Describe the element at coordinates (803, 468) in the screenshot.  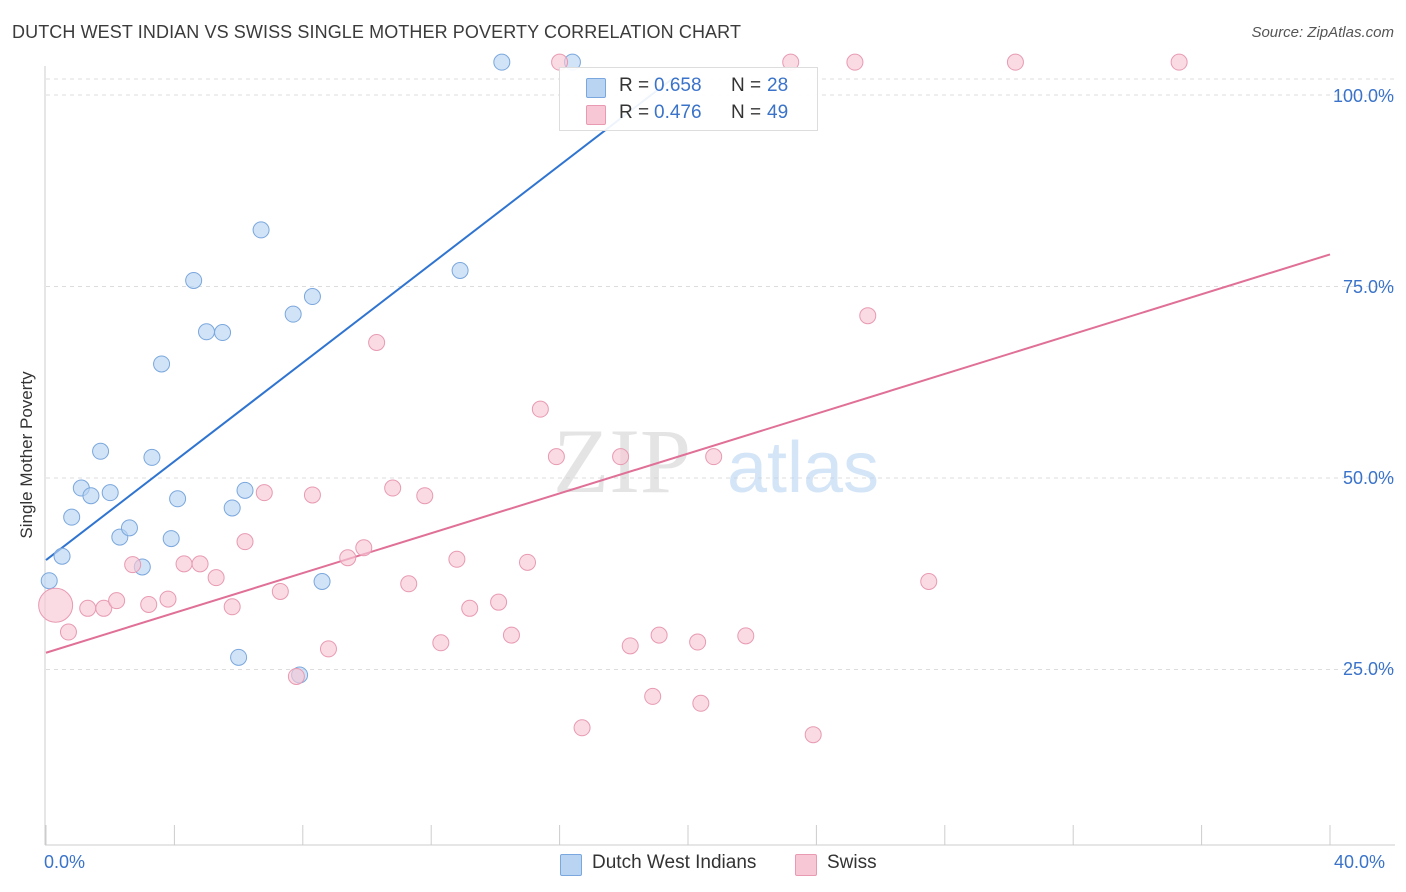
I see `watermark-atlas: atlas` at that location.